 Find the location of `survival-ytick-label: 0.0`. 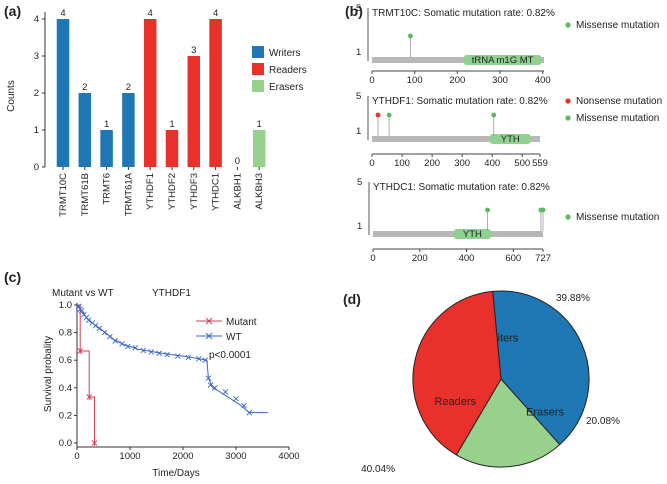

survival-ytick-label: 0.0 is located at coordinates (65, 443).